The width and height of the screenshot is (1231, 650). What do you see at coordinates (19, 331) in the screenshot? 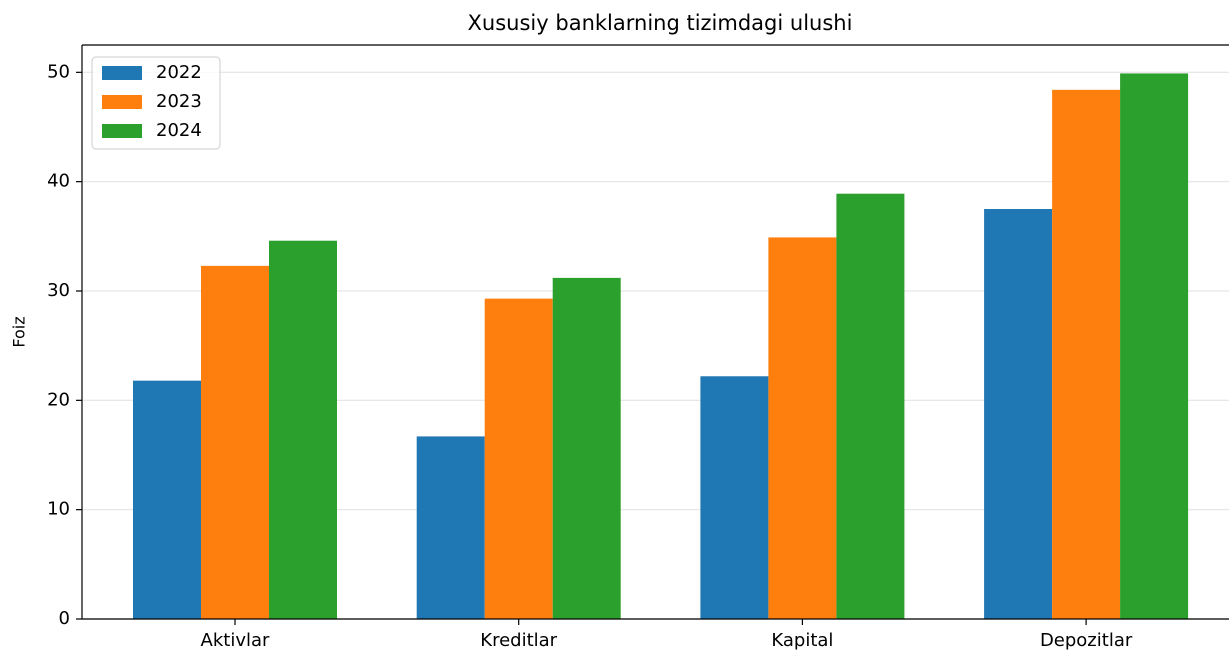
I see `y-axis-label: Foiz` at bounding box center [19, 331].